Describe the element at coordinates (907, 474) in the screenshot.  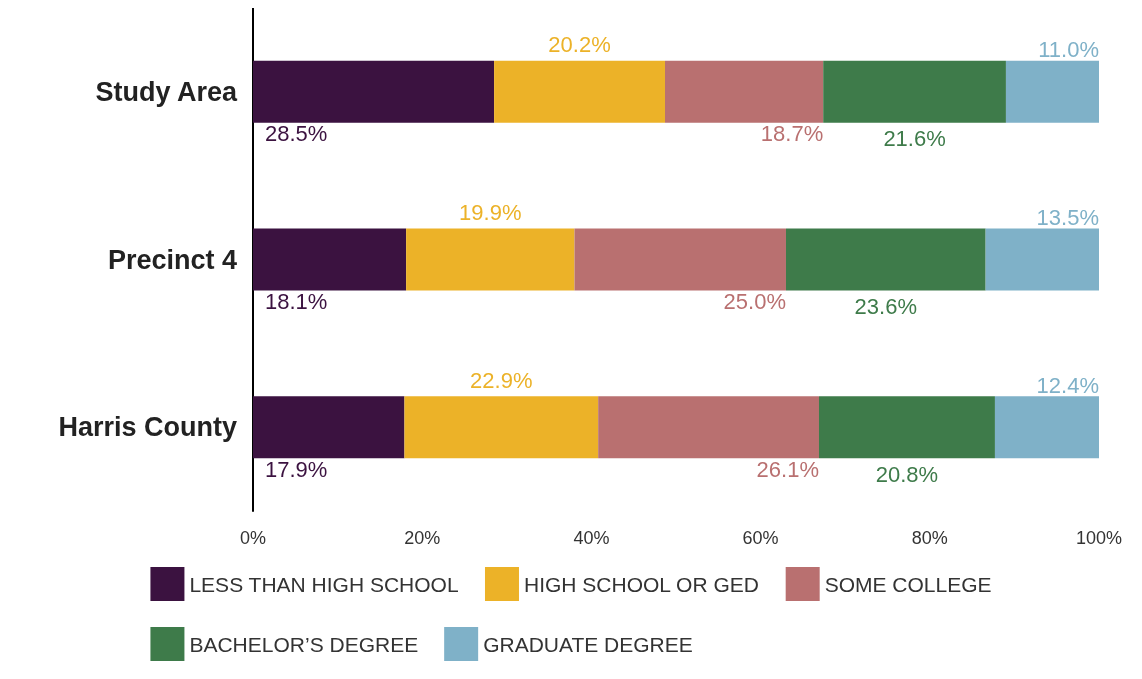
I see `data-label: 20.8%` at that location.